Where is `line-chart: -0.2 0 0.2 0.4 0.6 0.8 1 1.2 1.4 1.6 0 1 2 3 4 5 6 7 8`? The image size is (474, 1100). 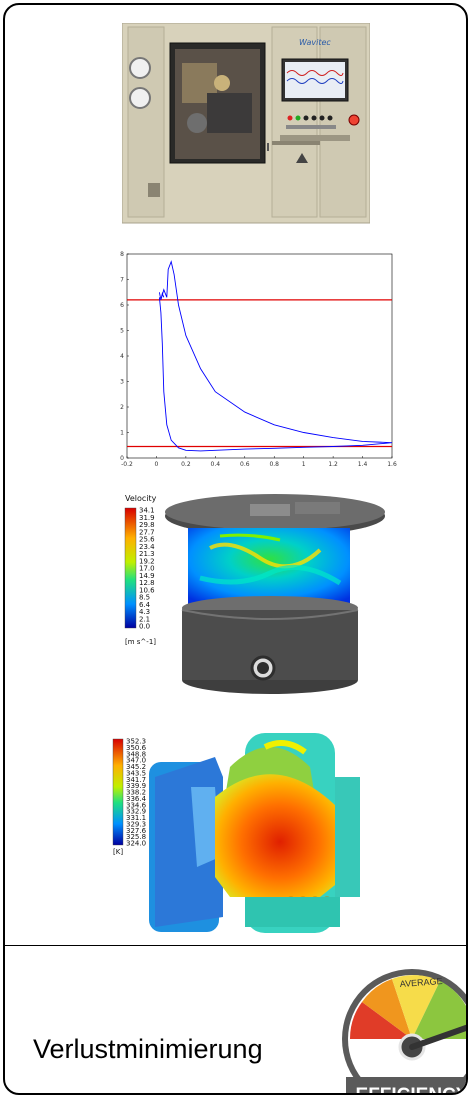
line-chart: -0.2 0 0.2 0.4 0.6 0.8 1 1.2 1.4 1.6 0 1 2 3 4 5 6 7 8 is located at coordinates (256, 359).